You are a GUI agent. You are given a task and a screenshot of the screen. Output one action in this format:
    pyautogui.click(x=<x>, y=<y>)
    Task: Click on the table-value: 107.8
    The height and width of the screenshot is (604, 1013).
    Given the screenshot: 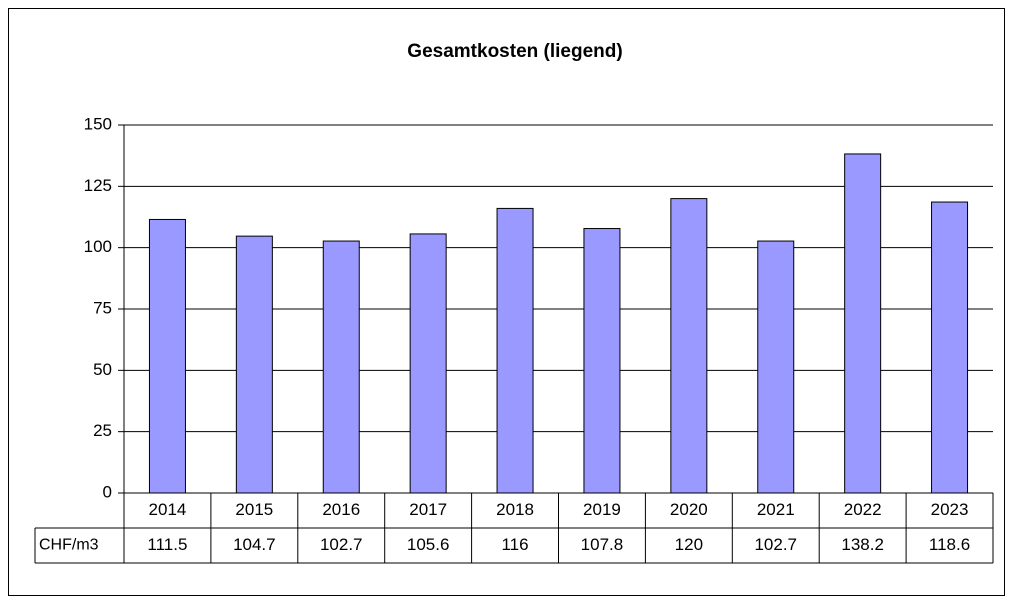 What is the action you would take?
    pyautogui.click(x=602, y=544)
    